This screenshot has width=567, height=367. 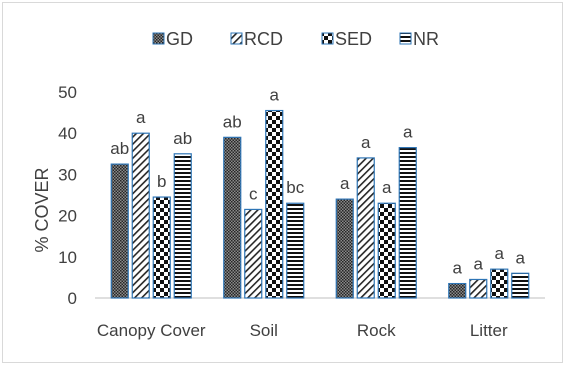 I want to click on bar-nr-canopy-cover, so click(x=182, y=226).